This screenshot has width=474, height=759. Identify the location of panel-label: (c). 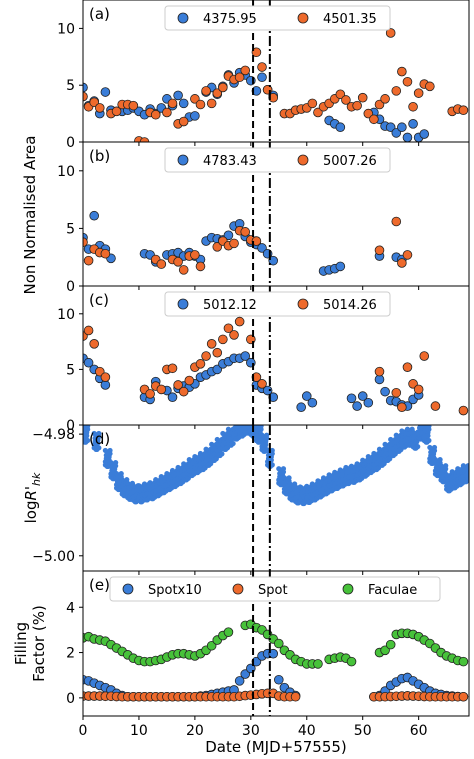
(99, 300).